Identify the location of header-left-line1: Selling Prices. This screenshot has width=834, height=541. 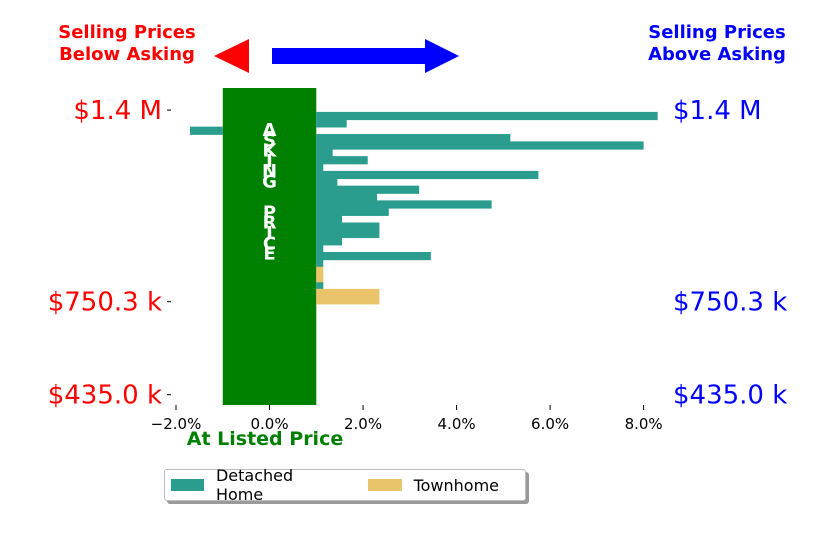
(126, 32).